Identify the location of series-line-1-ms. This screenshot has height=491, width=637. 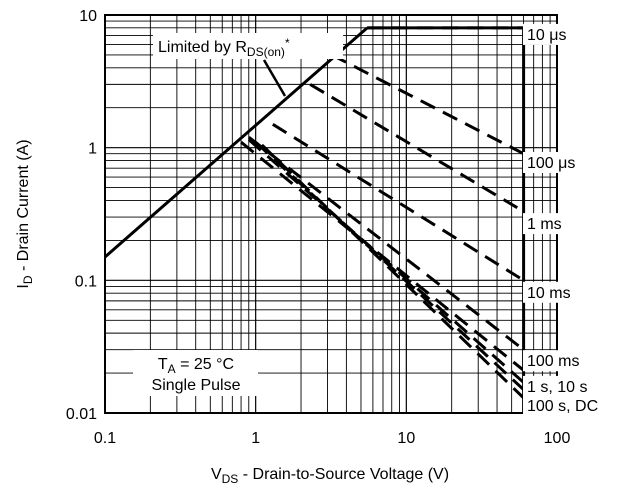
(417, 148).